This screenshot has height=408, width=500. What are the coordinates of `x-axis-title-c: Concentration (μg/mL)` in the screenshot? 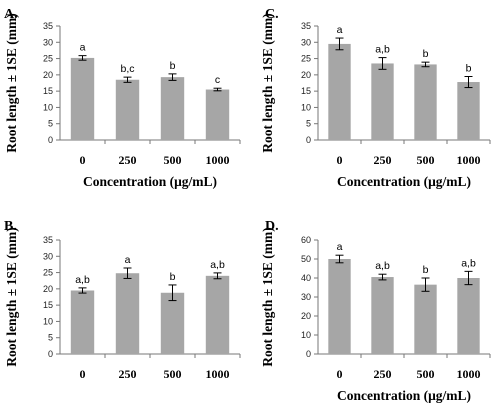 It's located at (404, 181).